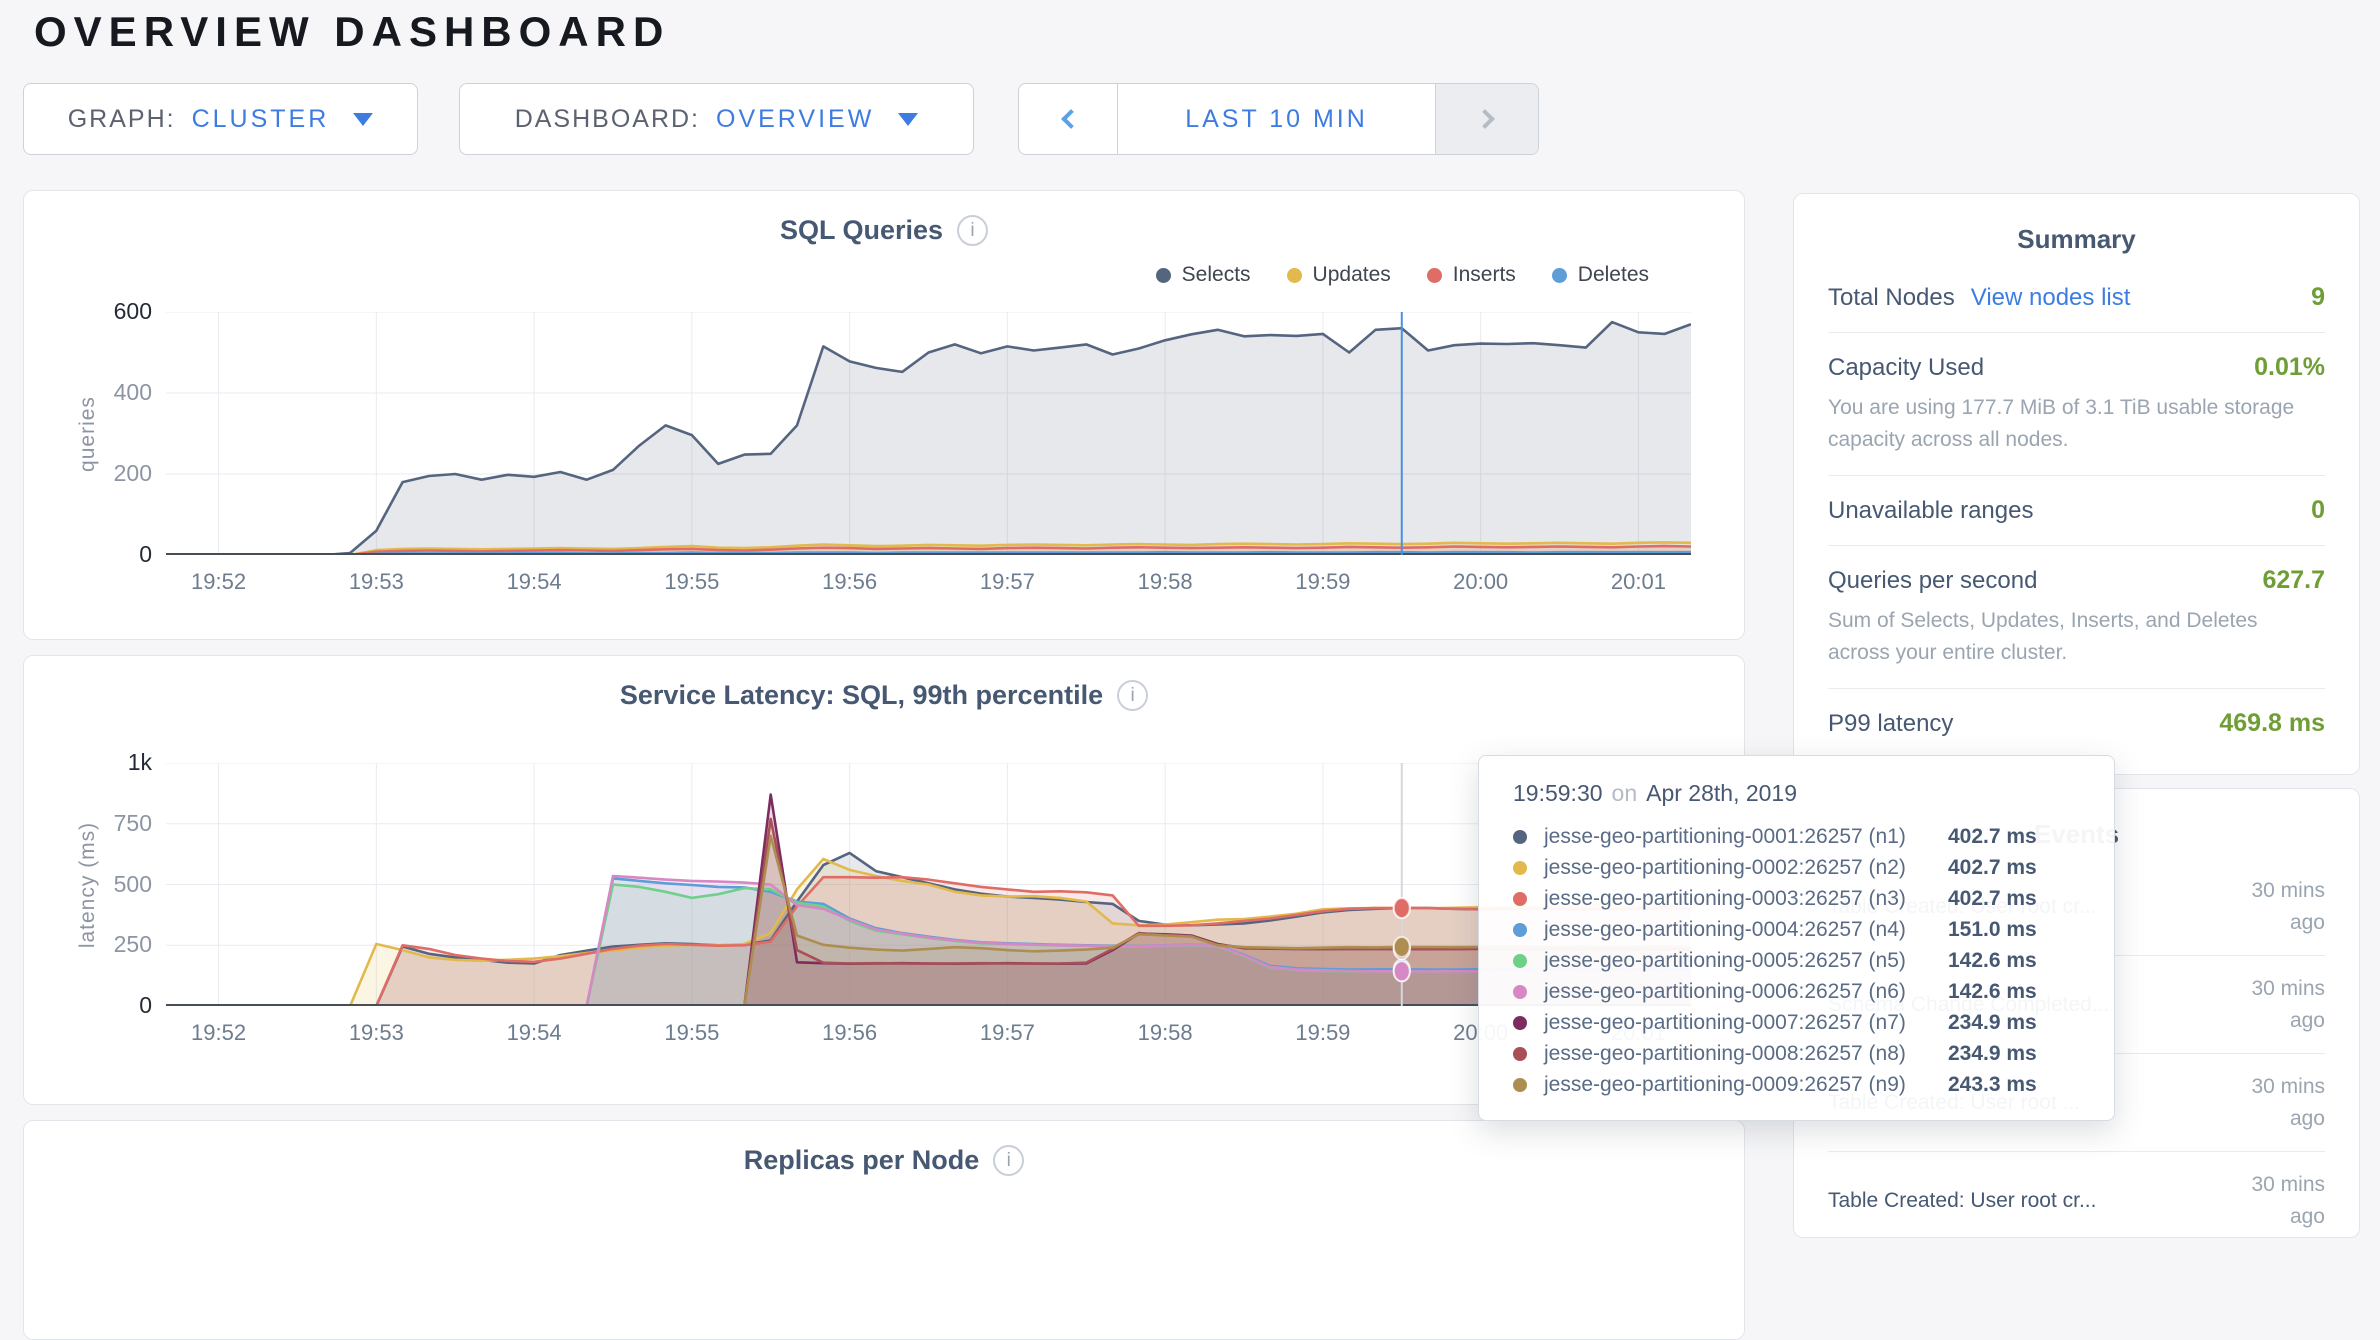 This screenshot has width=2380, height=1340. What do you see at coordinates (1725, 898) in the screenshot?
I see `tooltip-node-name: jesse-geo-partitioning-0003:26257 (n3)` at bounding box center [1725, 898].